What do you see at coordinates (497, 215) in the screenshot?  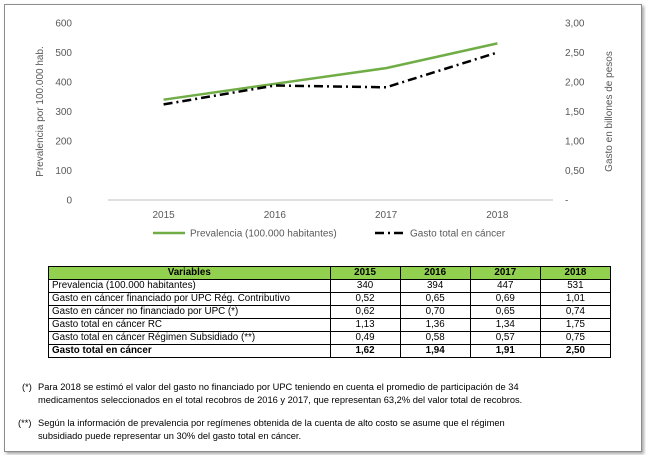 I see `x-tick-label: 2018` at bounding box center [497, 215].